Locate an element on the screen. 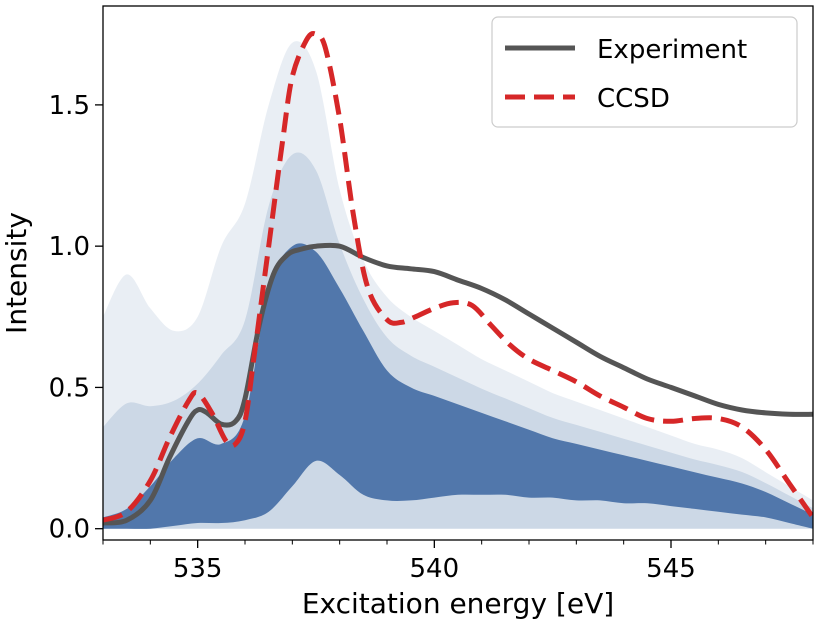 The height and width of the screenshot is (623, 830). y-tick-label: 1.5 is located at coordinates (69, 106).